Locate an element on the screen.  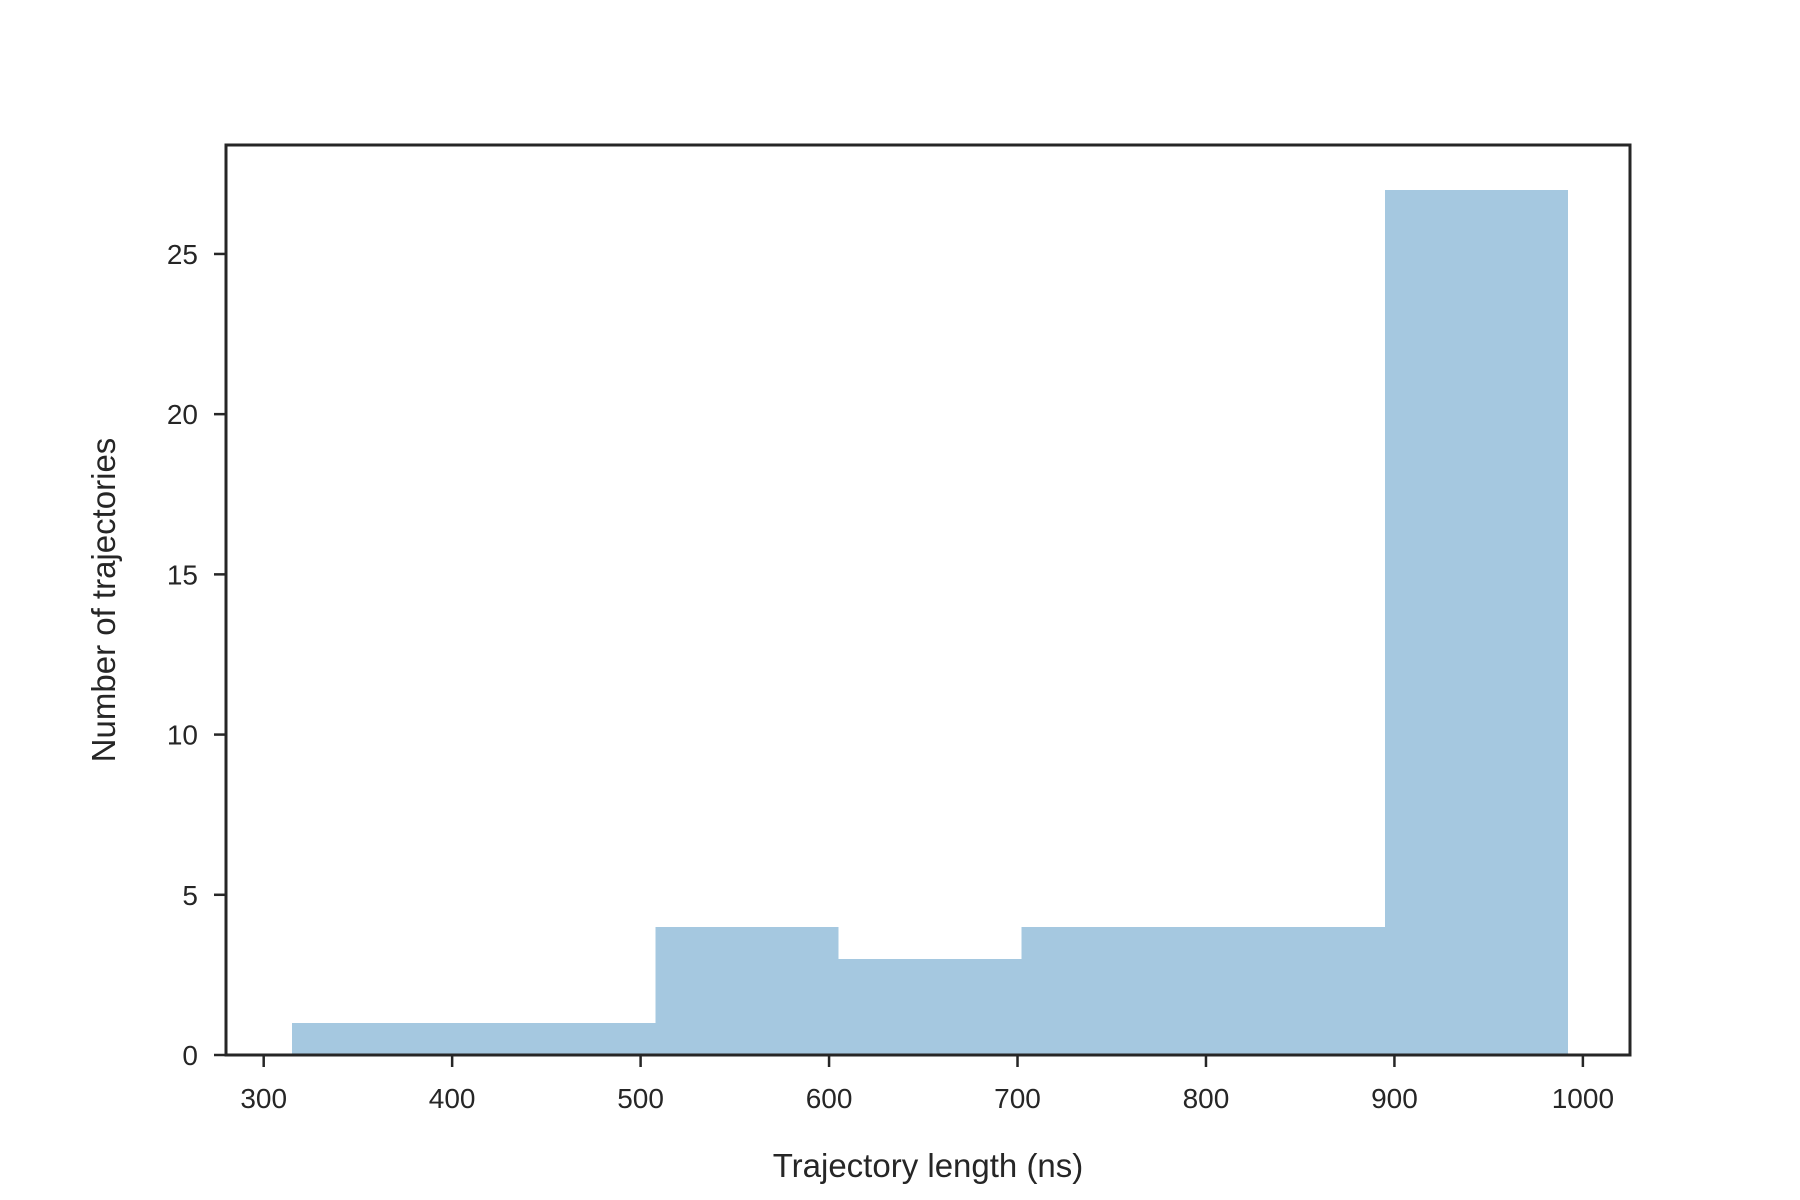
y-tick-label-0: 0 is located at coordinates (190, 1055).